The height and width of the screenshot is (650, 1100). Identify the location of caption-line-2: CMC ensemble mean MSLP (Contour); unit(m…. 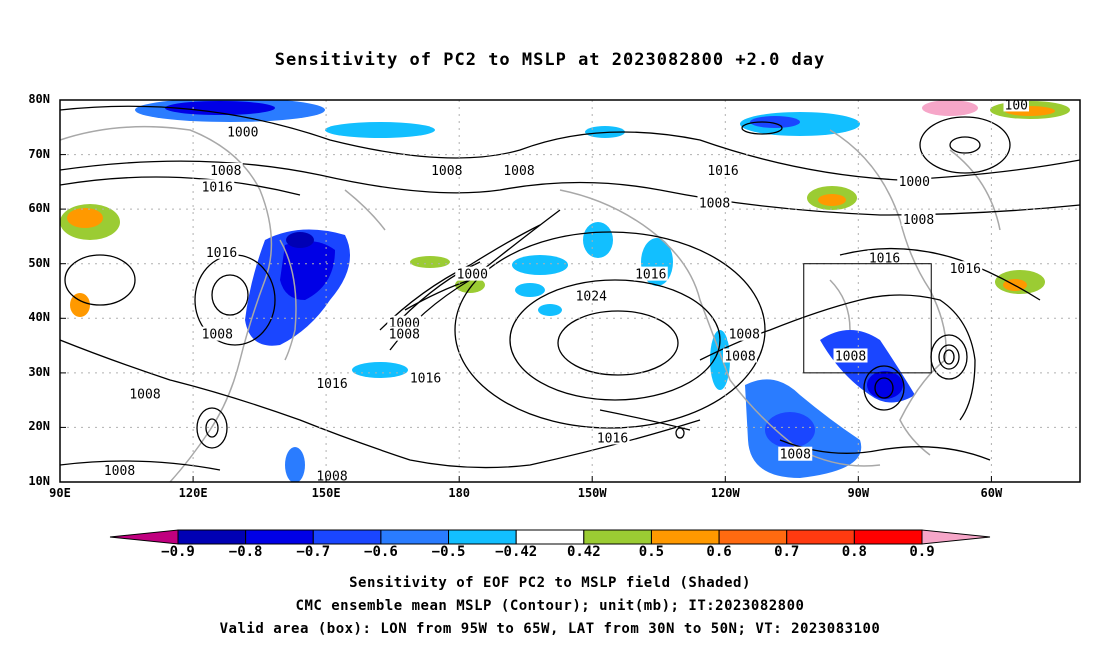
(550, 606).